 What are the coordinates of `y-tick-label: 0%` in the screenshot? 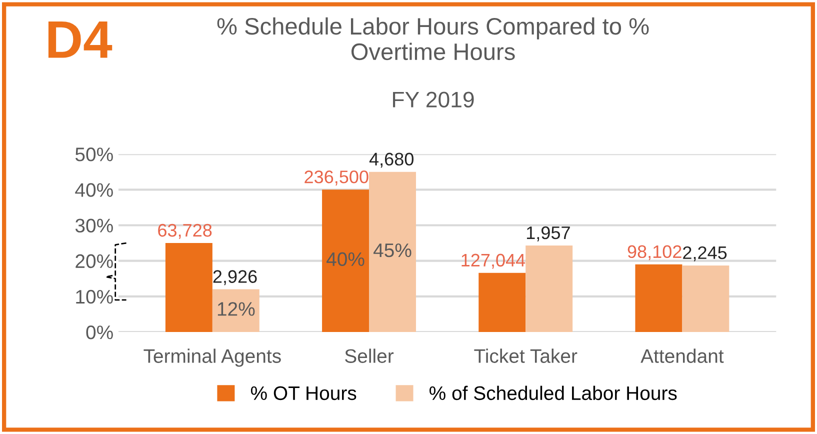 It's located at (99, 332).